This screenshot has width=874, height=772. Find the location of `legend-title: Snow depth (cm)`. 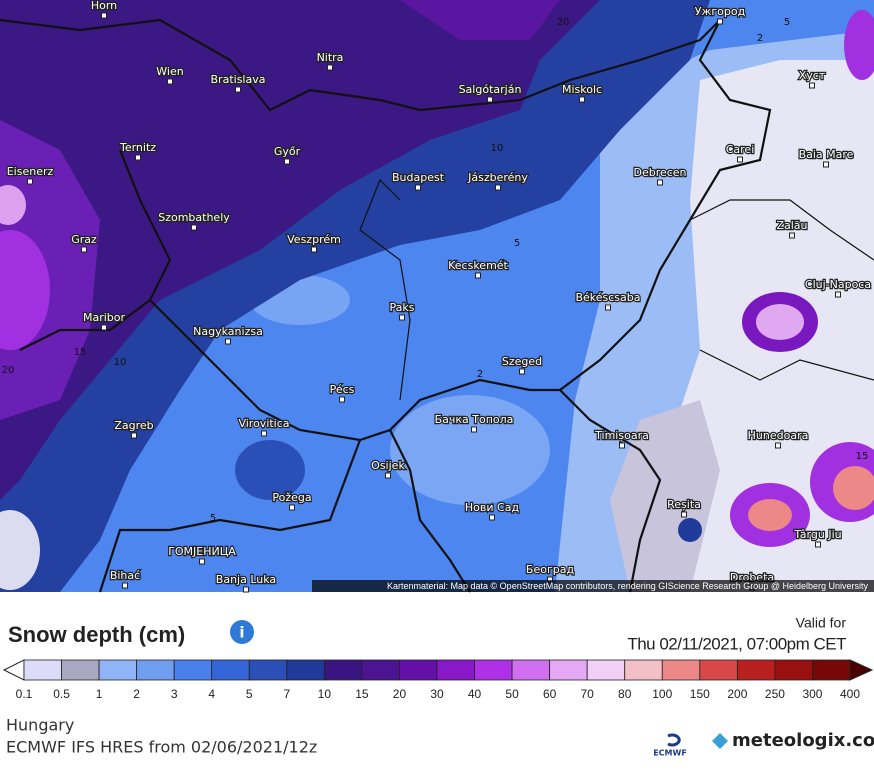

legend-title: Snow depth (cm) is located at coordinates (96, 634).